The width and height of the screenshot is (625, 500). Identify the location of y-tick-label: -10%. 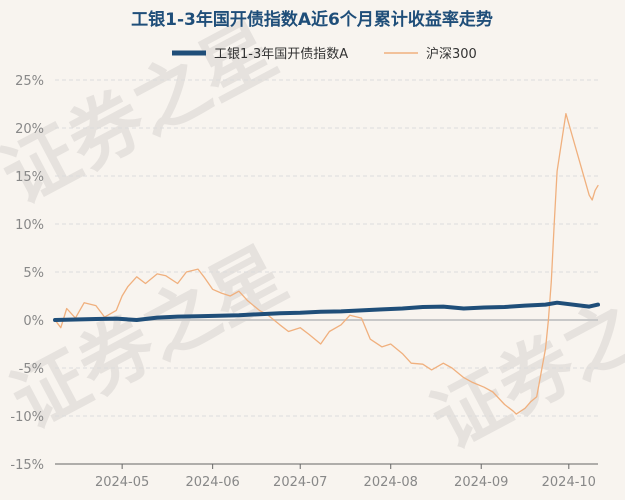
(27, 417).